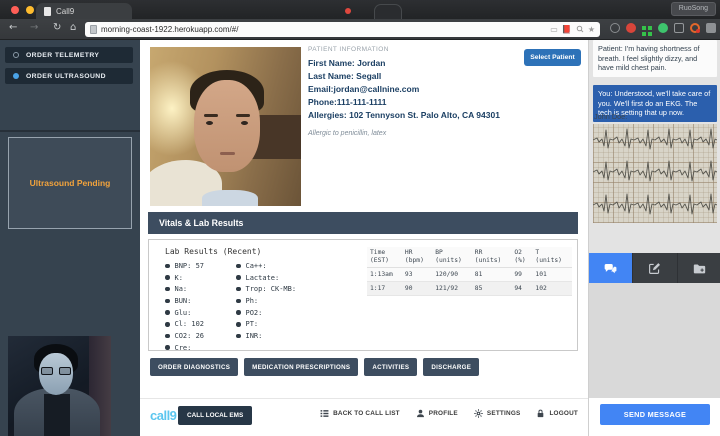 The width and height of the screenshot is (720, 436). I want to click on logout-link: LOGOUT, so click(557, 413).